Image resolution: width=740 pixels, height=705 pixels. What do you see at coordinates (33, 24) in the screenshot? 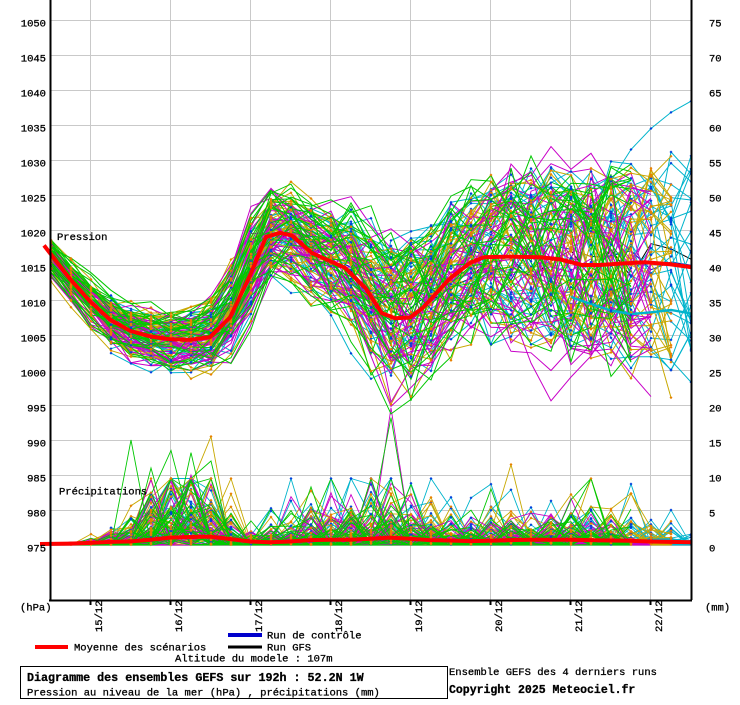
I see `svg-text: 1050` at bounding box center [33, 24].